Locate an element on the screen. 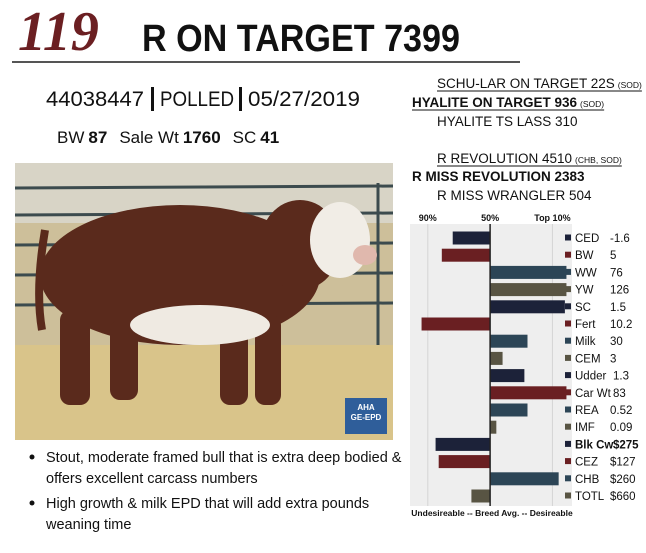 Image resolution: width=646 pixels, height=553 pixels. trait-epd: 5 is located at coordinates (613, 256).